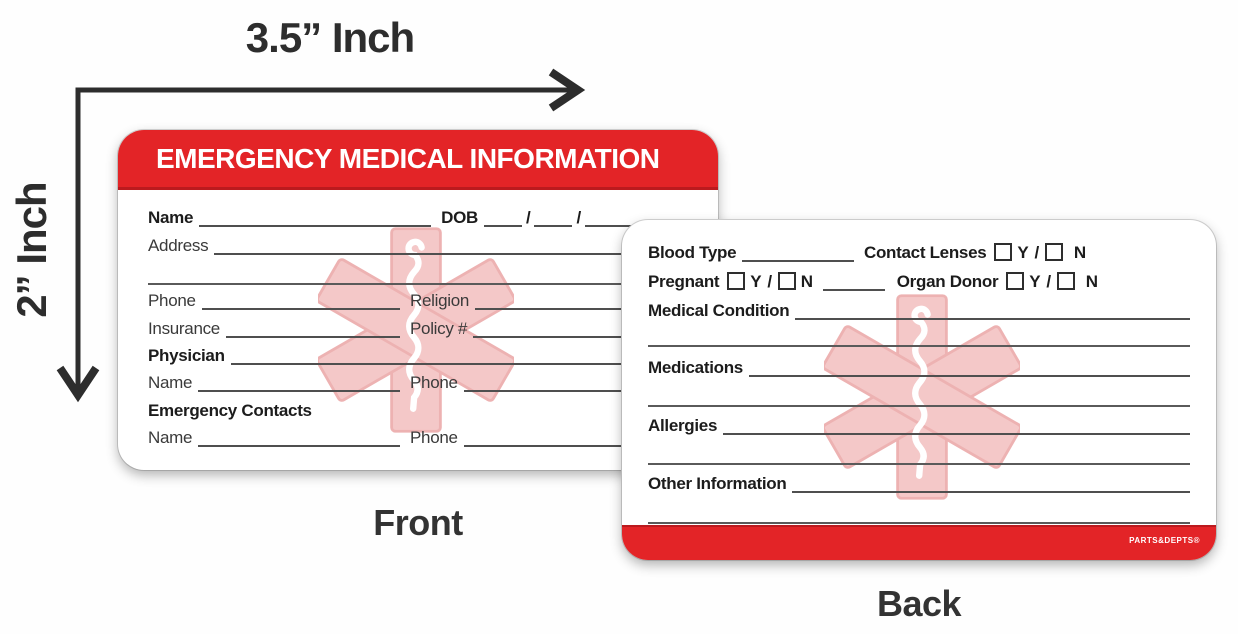  What do you see at coordinates (719, 310) in the screenshot?
I see `field-label: Medical Condition` at bounding box center [719, 310].